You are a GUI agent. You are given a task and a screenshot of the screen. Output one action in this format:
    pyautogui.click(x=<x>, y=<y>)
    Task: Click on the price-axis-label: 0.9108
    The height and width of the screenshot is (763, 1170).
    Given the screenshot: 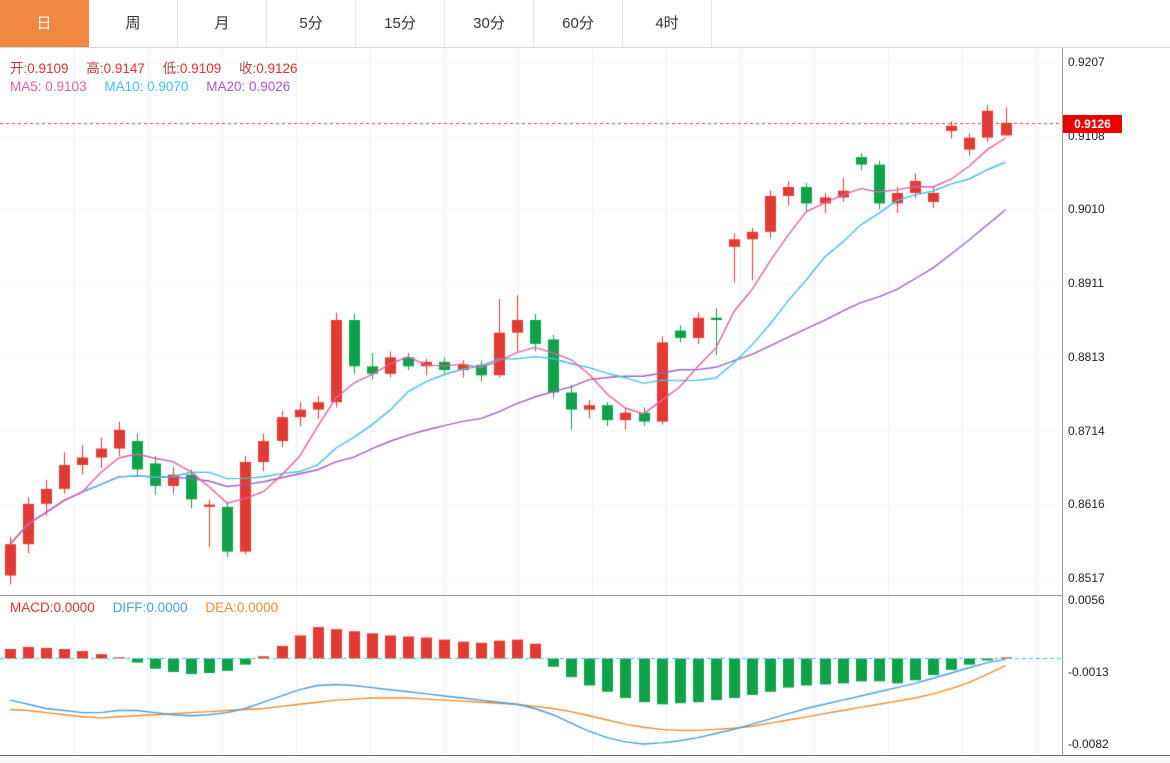 What is the action you would take?
    pyautogui.click(x=1086, y=136)
    